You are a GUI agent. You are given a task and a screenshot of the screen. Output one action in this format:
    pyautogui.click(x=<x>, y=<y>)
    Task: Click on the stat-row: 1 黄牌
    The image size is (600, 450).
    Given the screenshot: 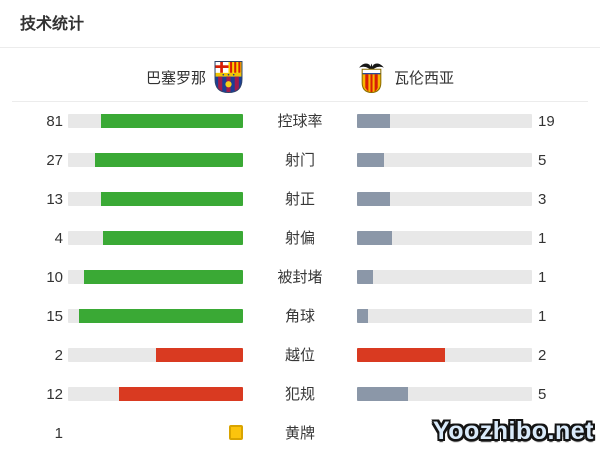 What is the action you would take?
    pyautogui.click(x=300, y=432)
    